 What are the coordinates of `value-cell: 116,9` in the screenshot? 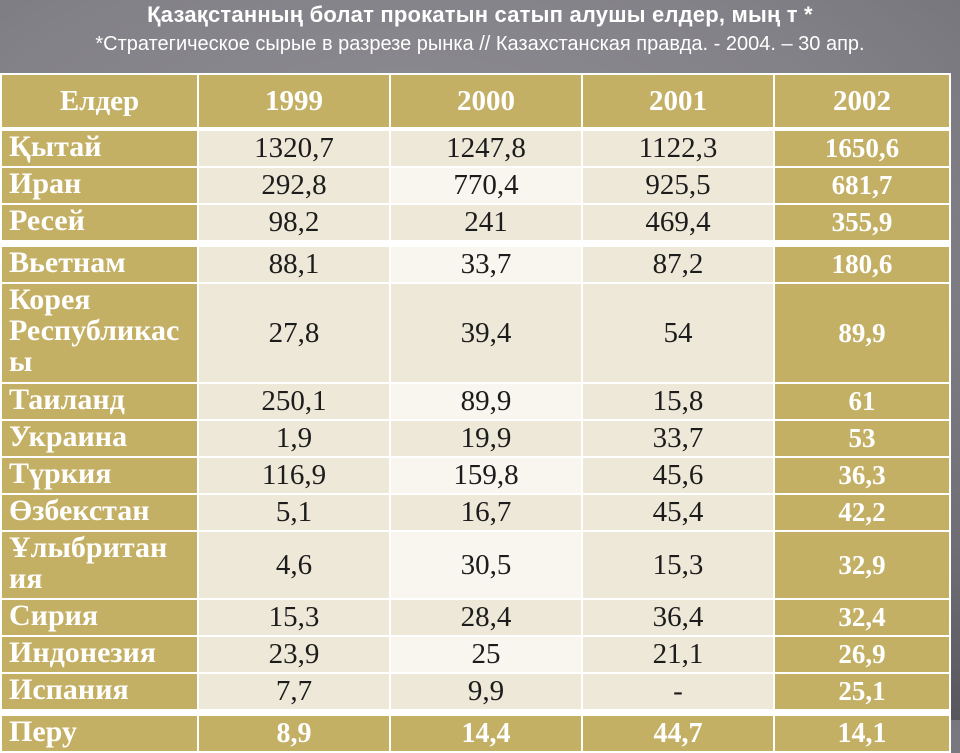 It's located at (294, 475).